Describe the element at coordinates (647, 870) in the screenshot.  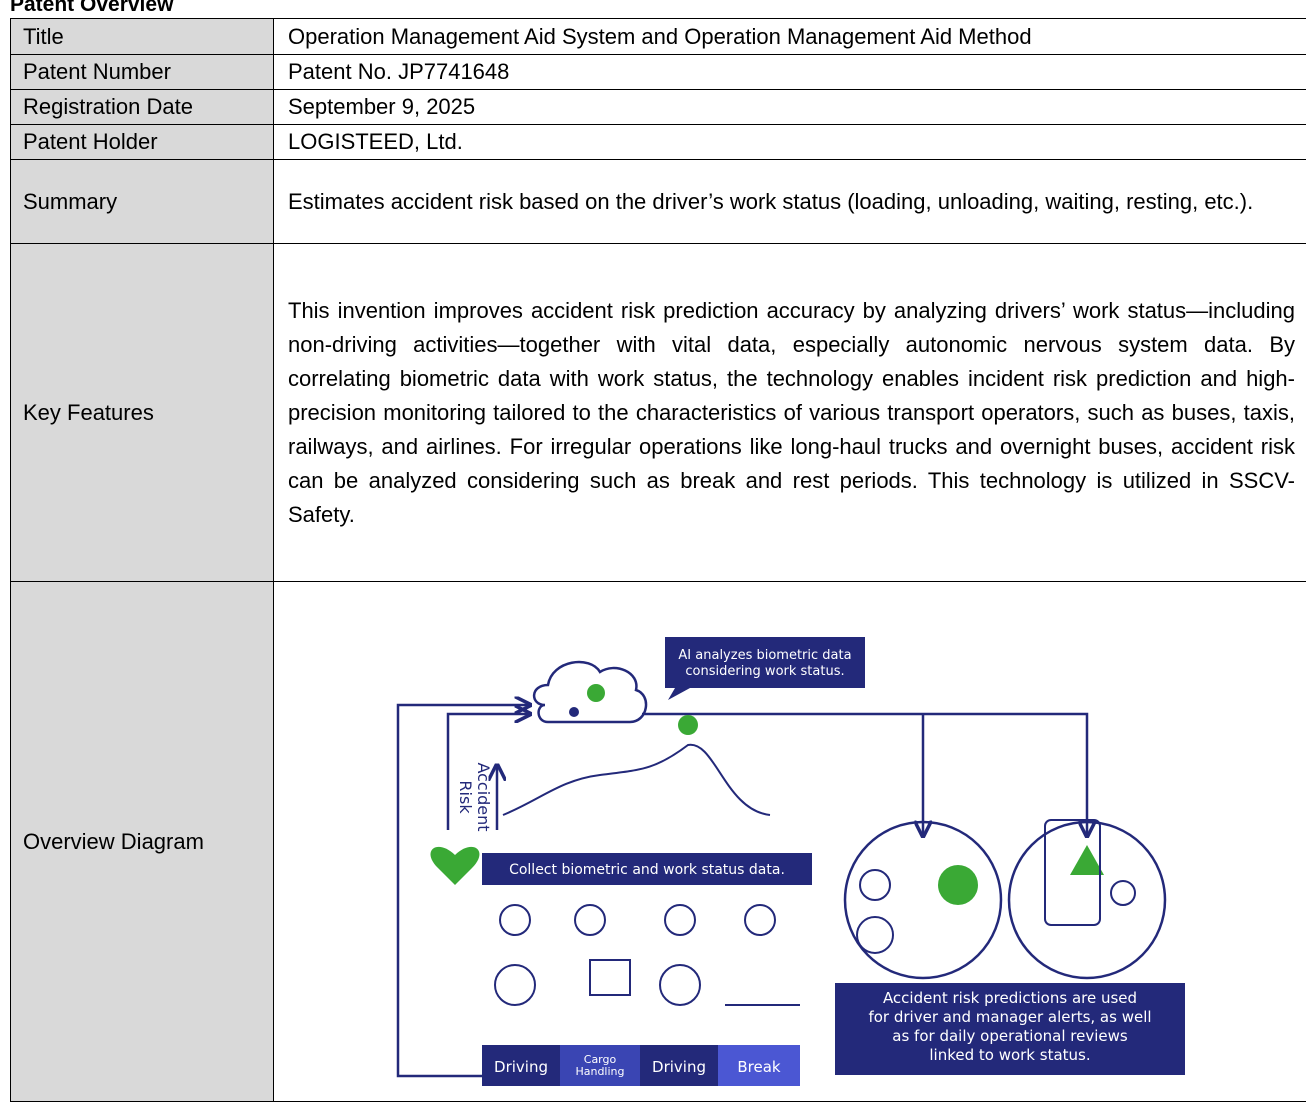
I see `collect-text: Collect biometric and work status data.` at that location.